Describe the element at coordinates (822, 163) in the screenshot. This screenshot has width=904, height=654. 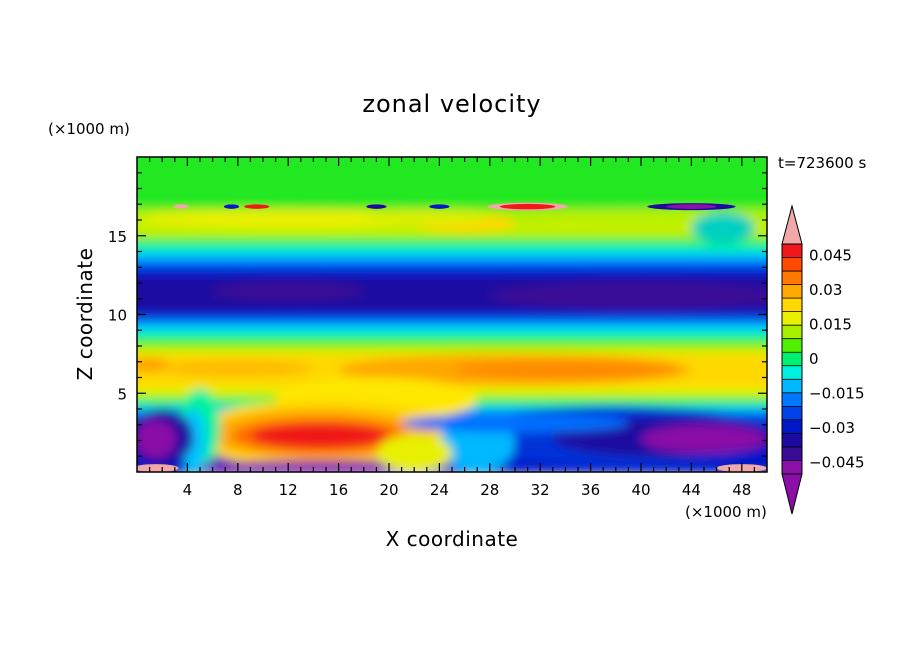
I see `time-label: t=723600 s` at that location.